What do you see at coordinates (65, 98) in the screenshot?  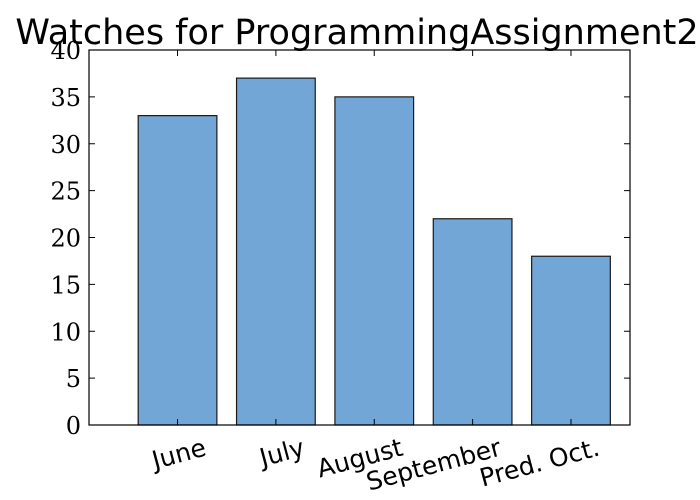 I see `y-tick-label: 35` at bounding box center [65, 98].